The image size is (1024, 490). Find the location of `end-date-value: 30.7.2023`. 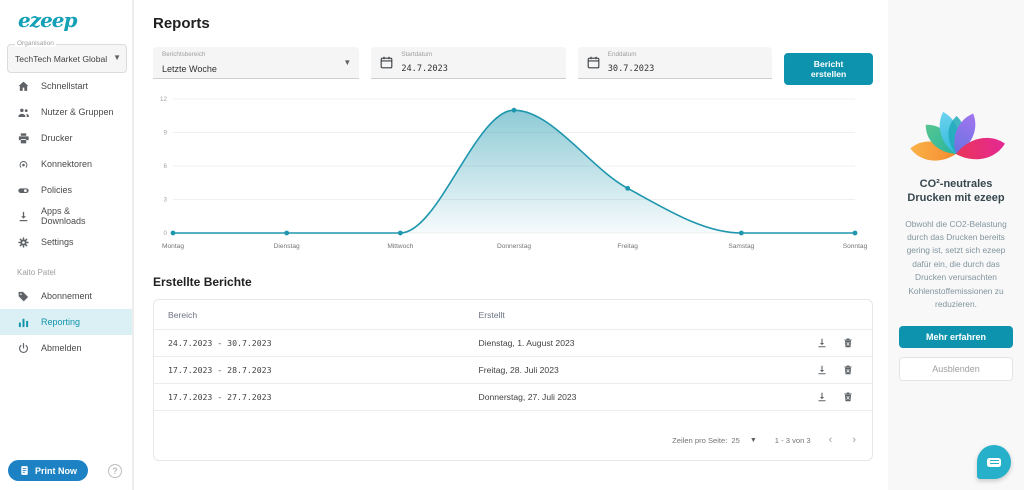

end-date-value: 30.7.2023 is located at coordinates (631, 69).